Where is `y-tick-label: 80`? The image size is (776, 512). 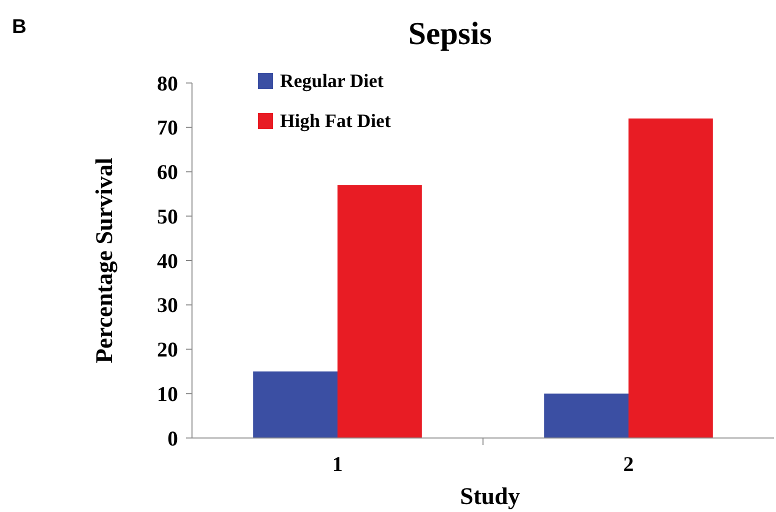
y-tick-label: 80 is located at coordinates (167, 83).